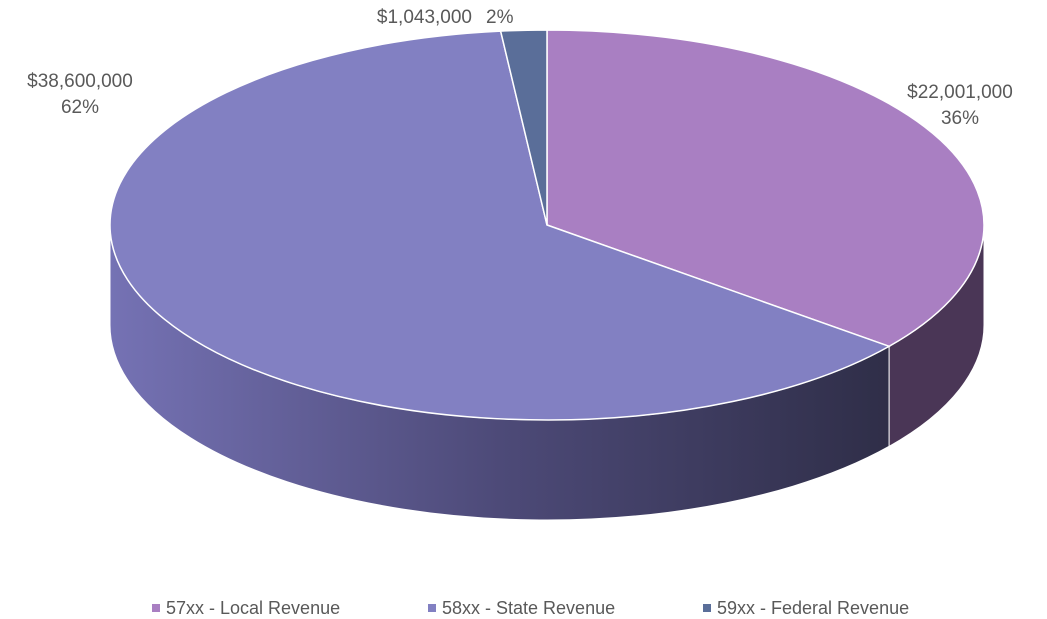 This screenshot has width=1047, height=619. What do you see at coordinates (424, 17) in the screenshot?
I see `value-label: $1,043,000` at bounding box center [424, 17].